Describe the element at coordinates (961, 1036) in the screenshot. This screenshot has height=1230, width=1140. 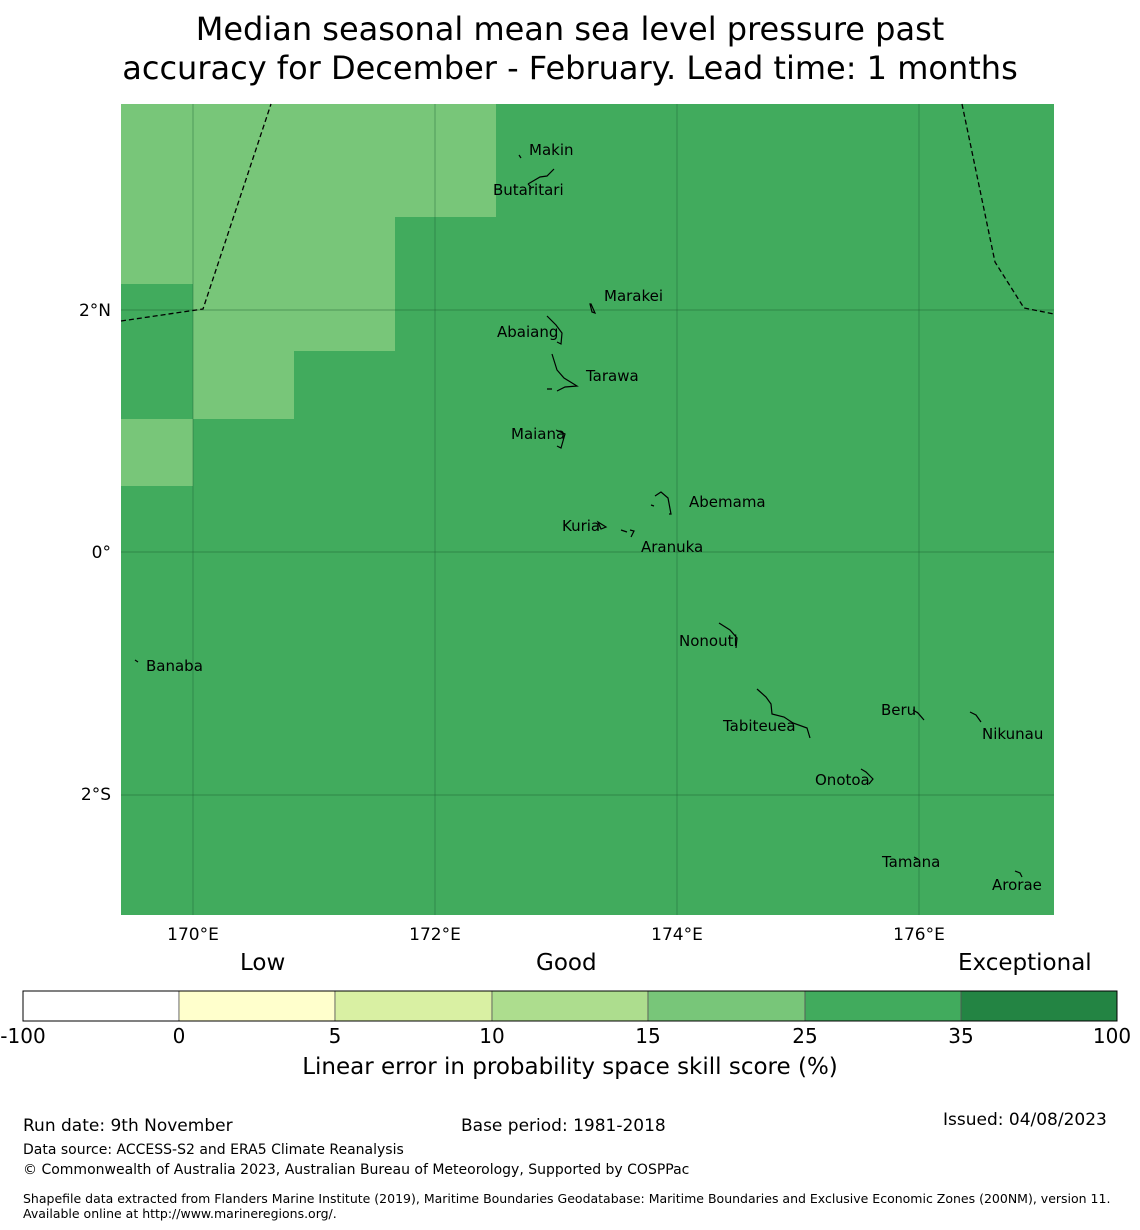
I see `colorbar-tick: 35` at that location.